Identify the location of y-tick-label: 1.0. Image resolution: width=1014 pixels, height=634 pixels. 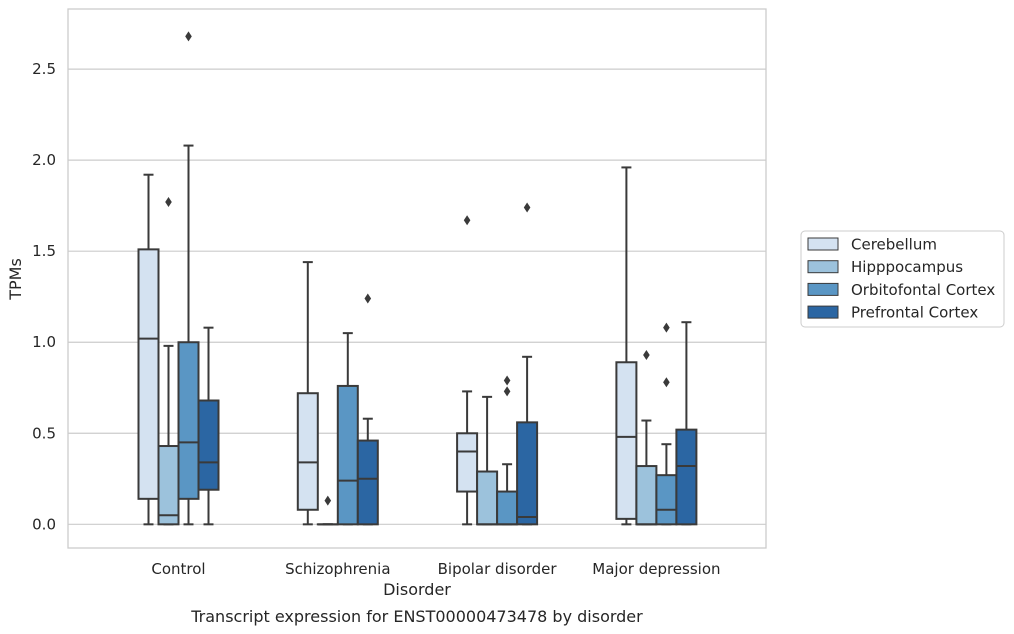
(44, 342).